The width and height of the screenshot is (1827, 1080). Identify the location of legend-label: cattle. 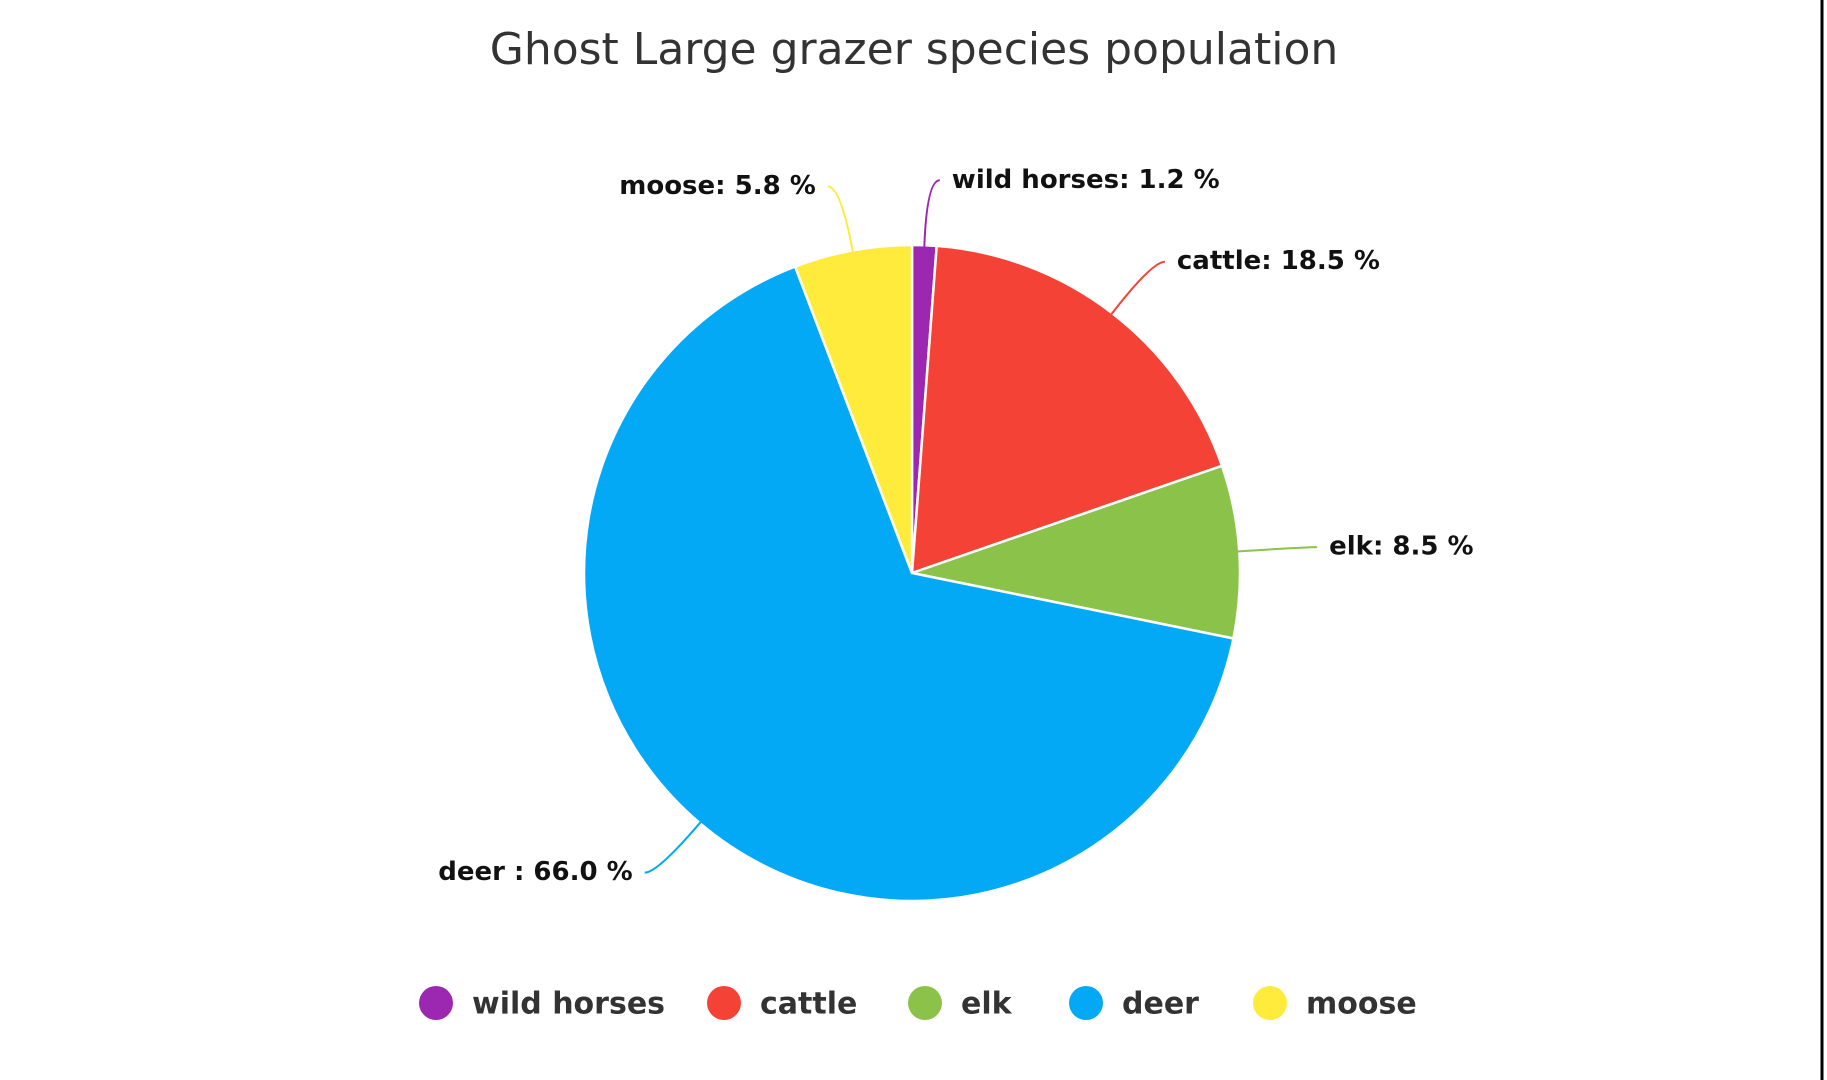
(808, 1004).